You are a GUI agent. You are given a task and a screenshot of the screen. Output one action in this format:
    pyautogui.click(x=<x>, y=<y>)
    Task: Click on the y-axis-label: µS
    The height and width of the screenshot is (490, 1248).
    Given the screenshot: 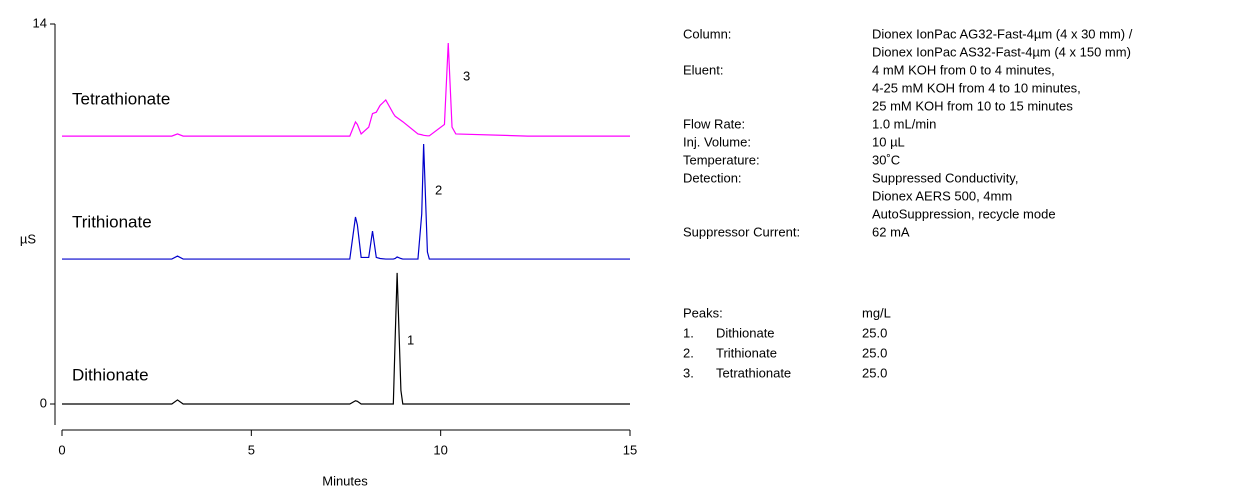 What is the action you would take?
    pyautogui.click(x=28, y=238)
    